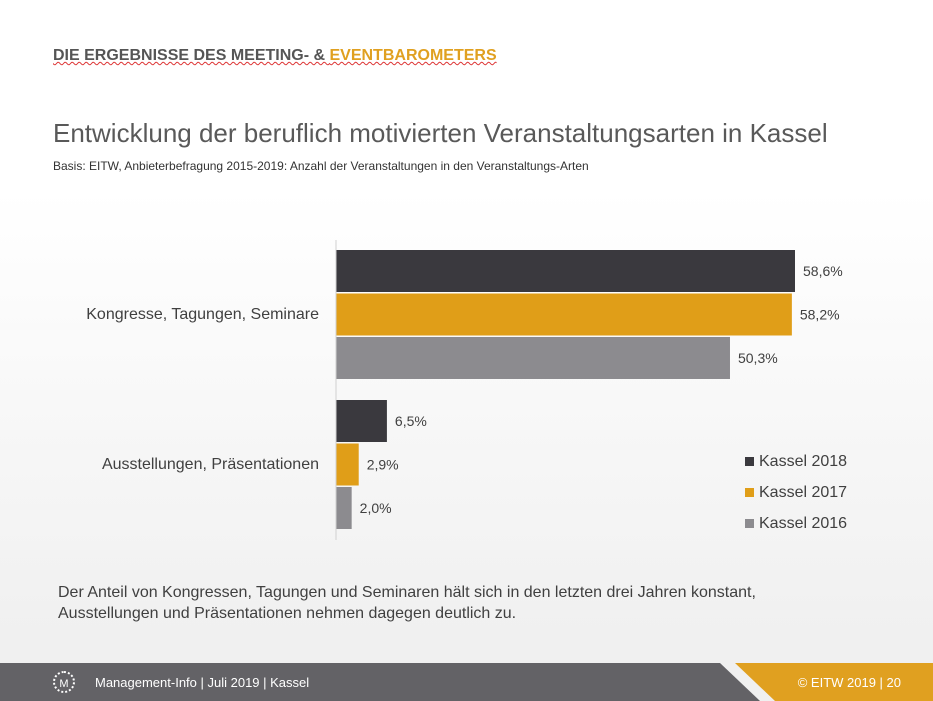  I want to click on footer-right-text: © EITW 2019 | 20, so click(849, 682).